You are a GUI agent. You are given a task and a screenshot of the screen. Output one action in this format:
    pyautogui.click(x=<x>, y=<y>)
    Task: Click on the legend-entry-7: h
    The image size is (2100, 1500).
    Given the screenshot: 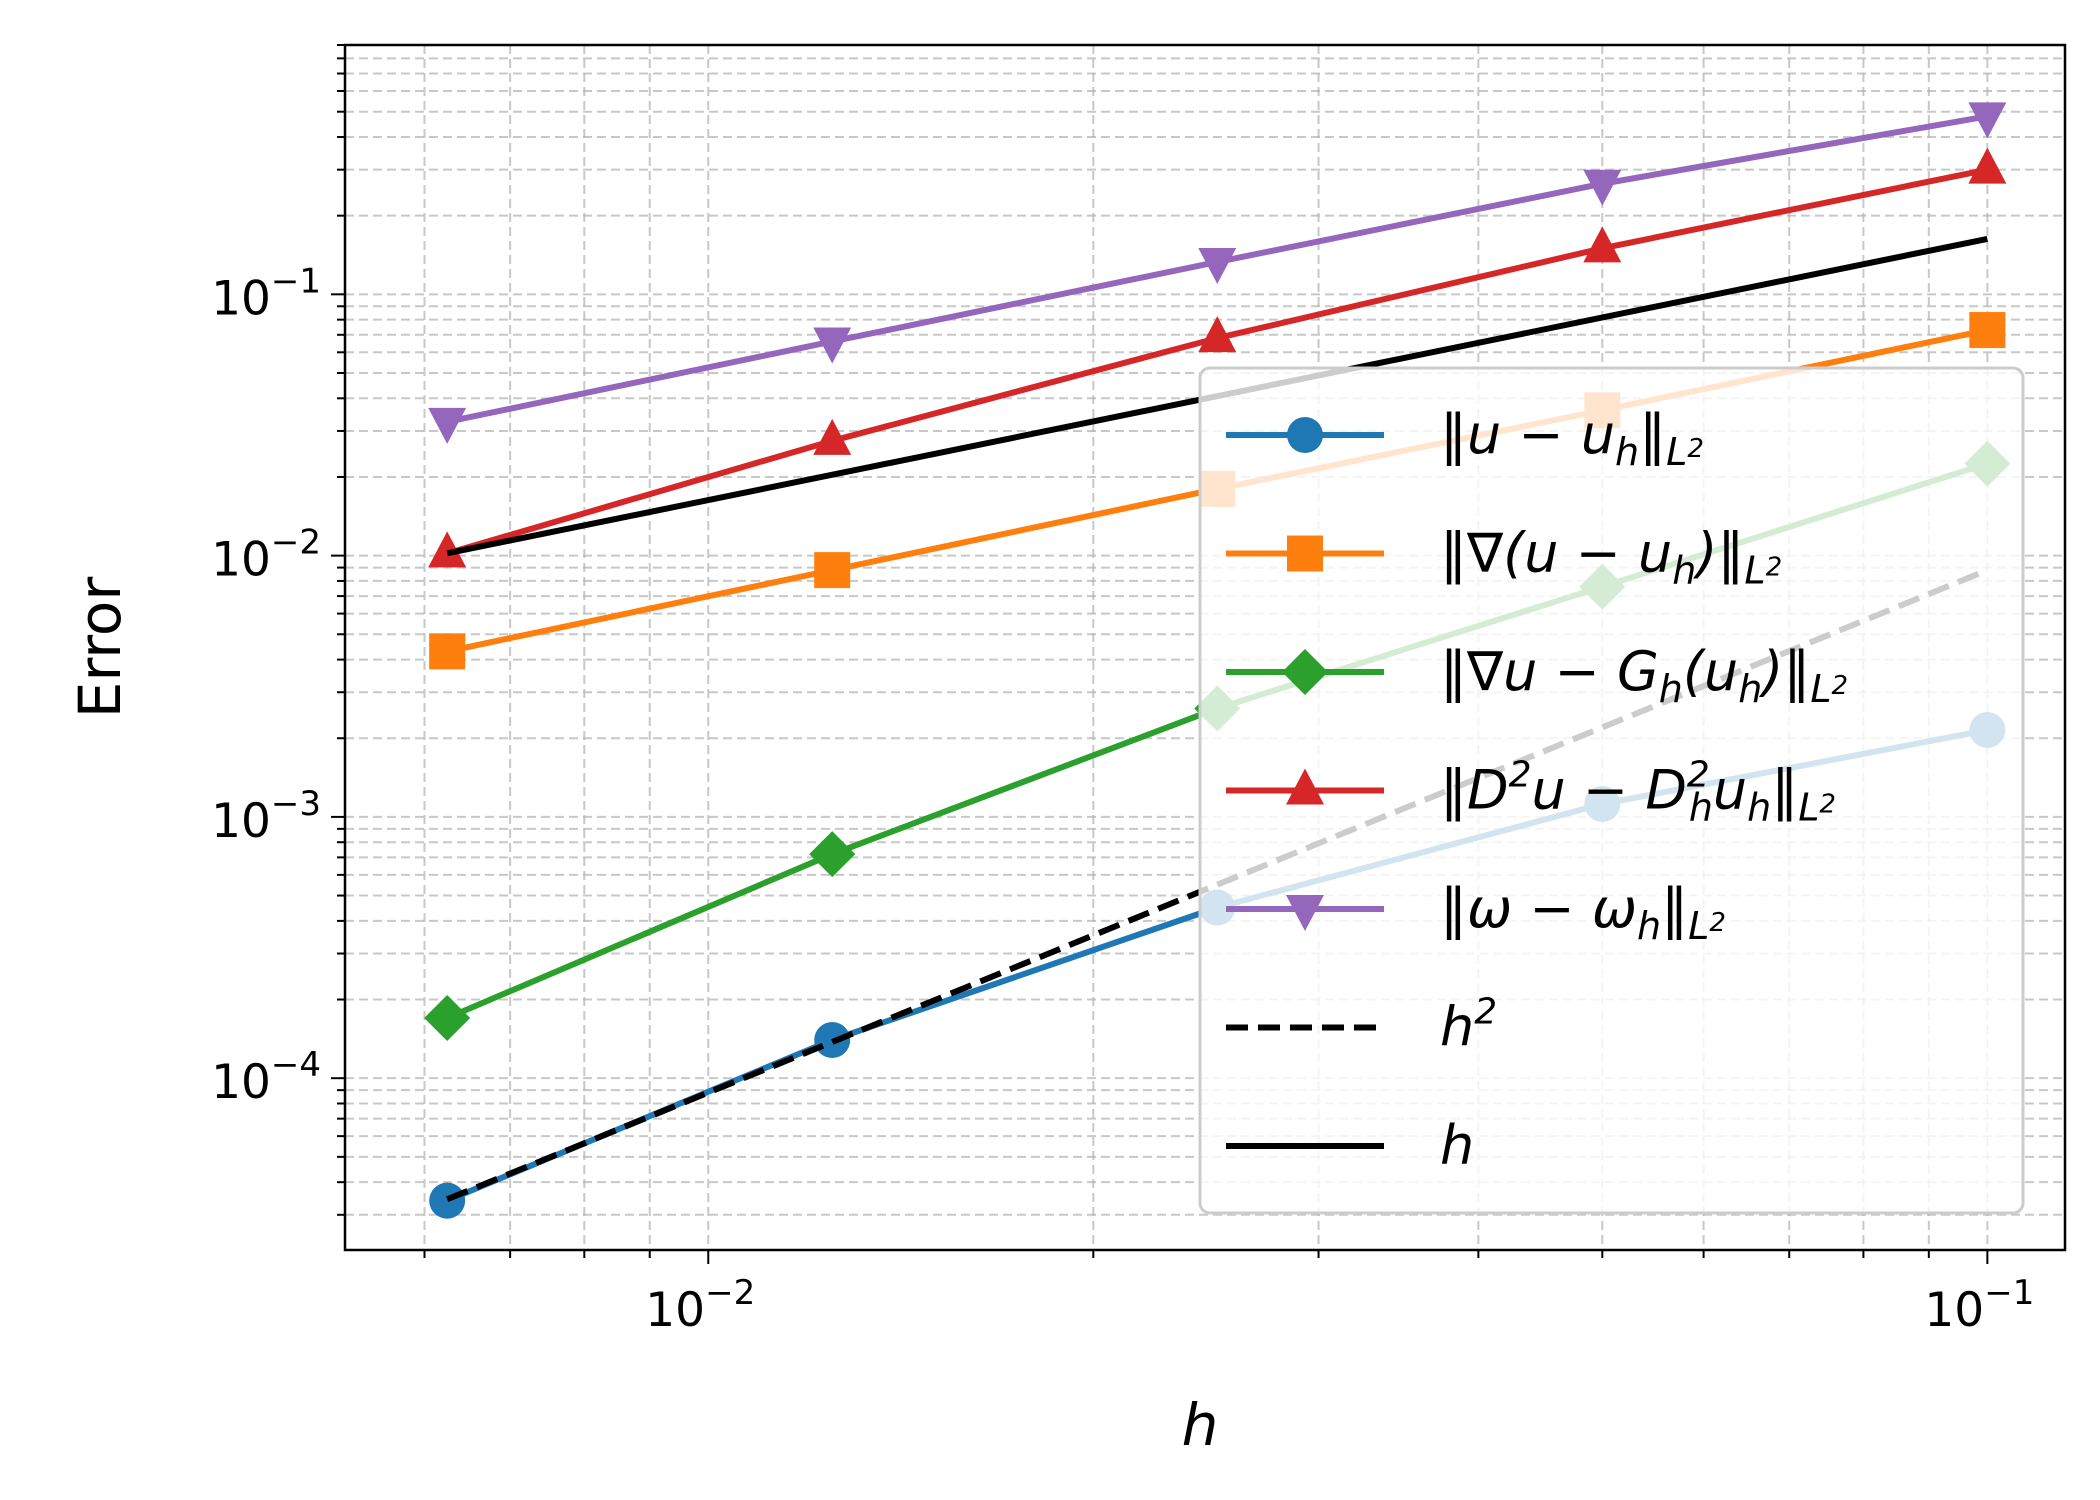 What is the action you would take?
    pyautogui.click(x=1350, y=1145)
    